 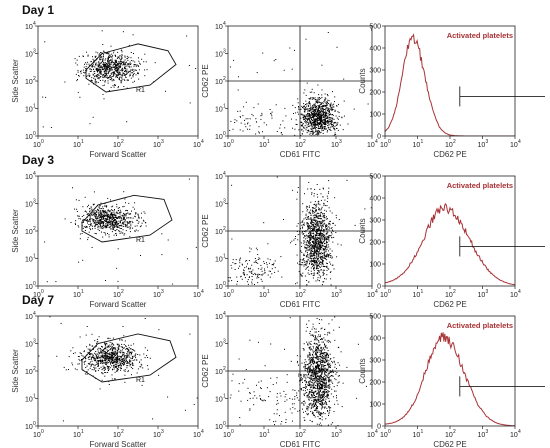 I want to click on x-tick-exponent: 2, so click(x=304, y=142).